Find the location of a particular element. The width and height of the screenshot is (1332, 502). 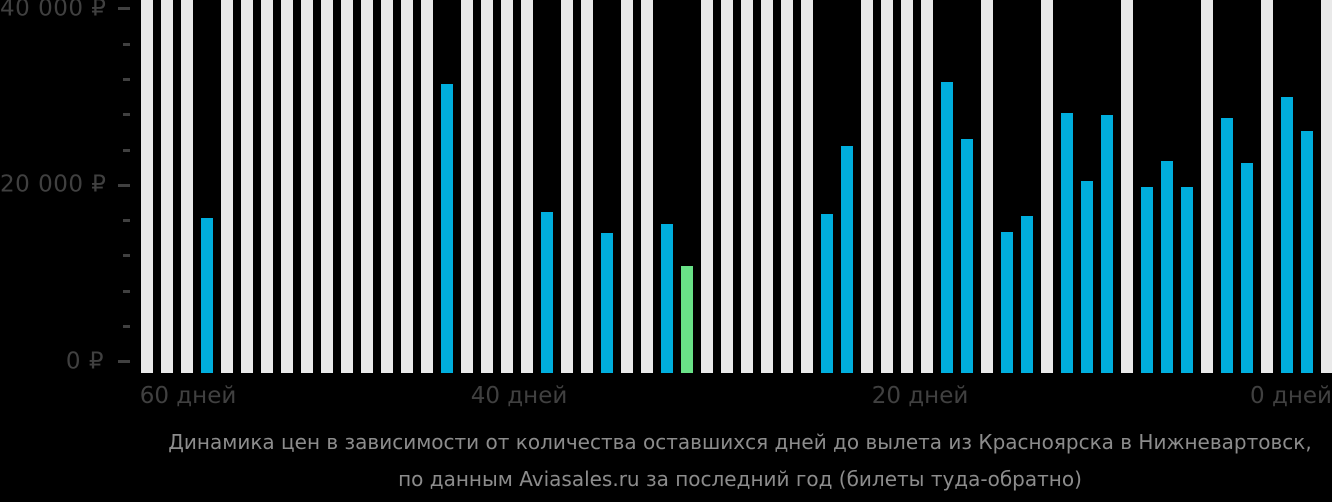

bar-lowest-price is located at coordinates (687, 319).